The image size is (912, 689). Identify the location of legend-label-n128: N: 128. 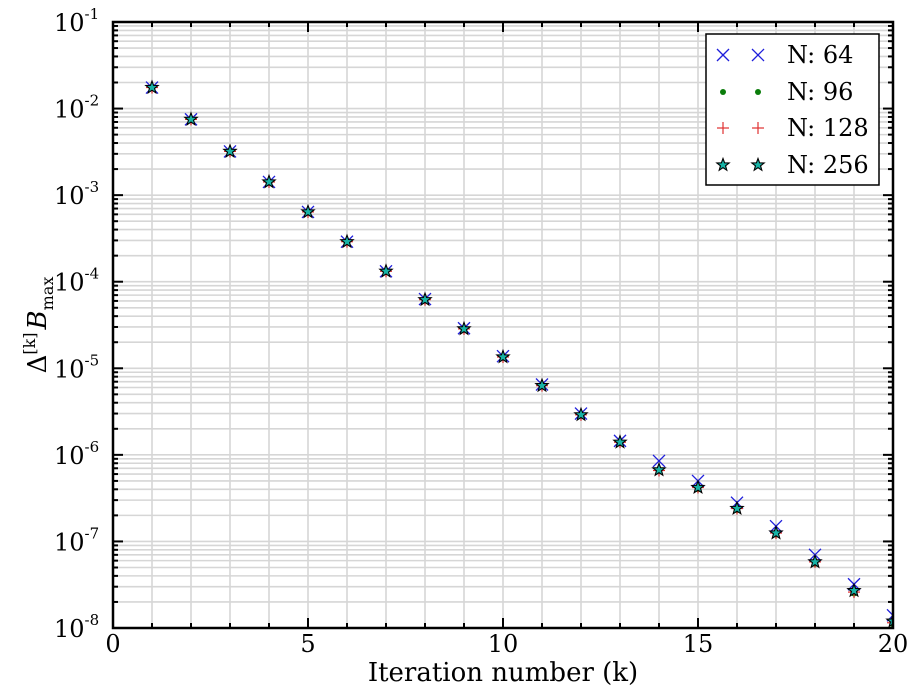
(828, 128).